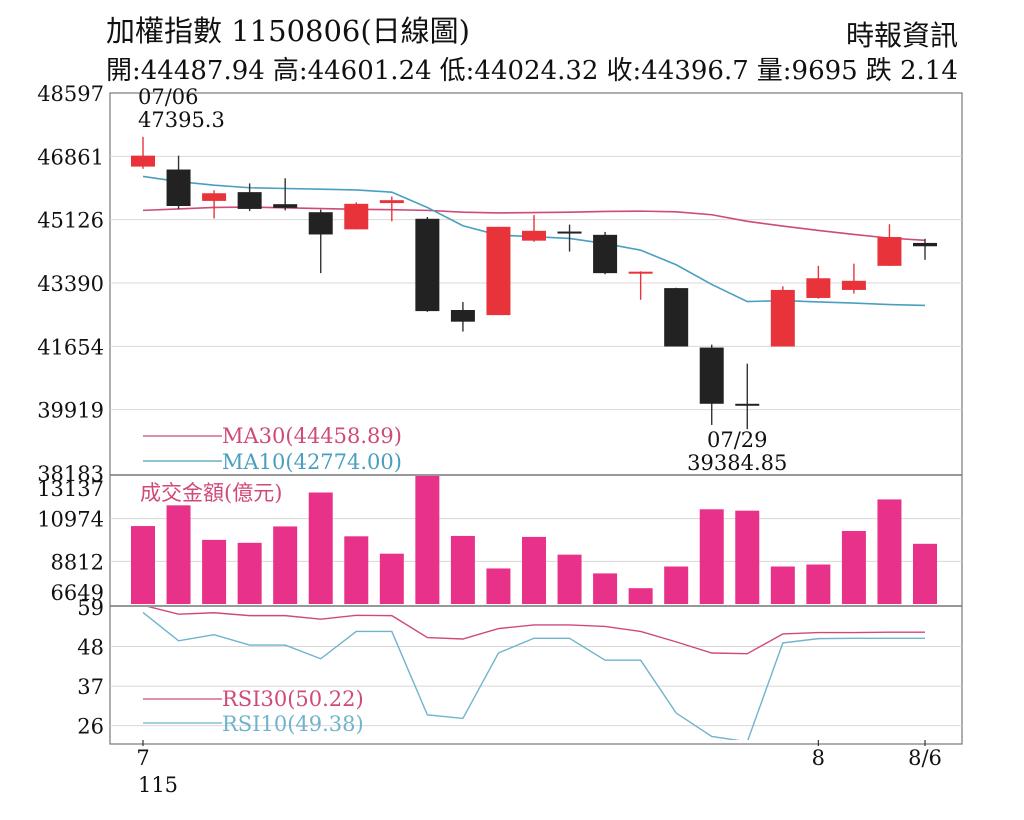 This screenshot has width=1024, height=820. Describe the element at coordinates (90, 727) in the screenshot. I see `rsi-tick-label: 26` at that location.